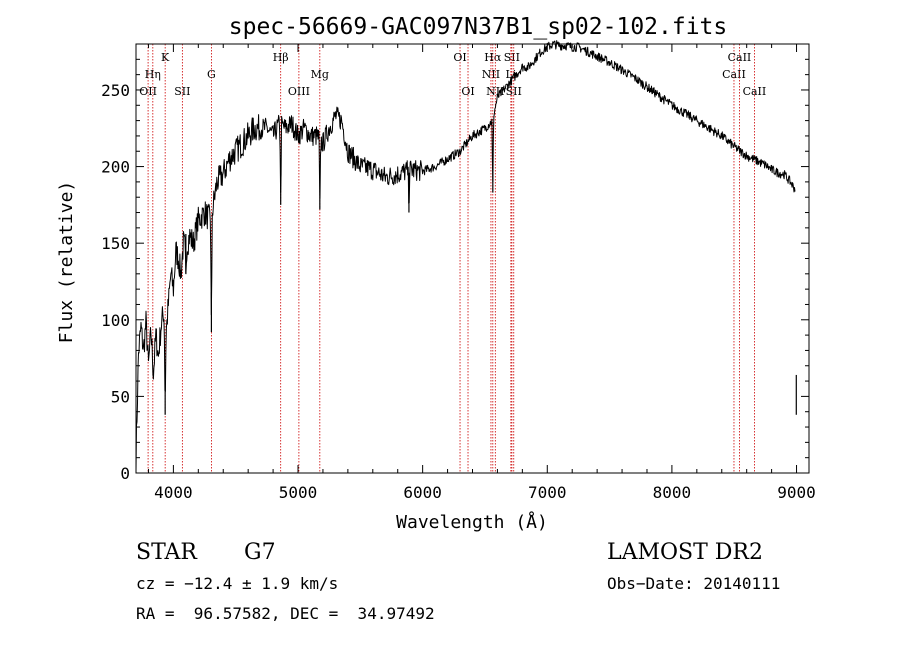 The height and width of the screenshot is (649, 900). Describe the element at coordinates (115, 90) in the screenshot. I see `y-tick-label-5: 250` at that location.